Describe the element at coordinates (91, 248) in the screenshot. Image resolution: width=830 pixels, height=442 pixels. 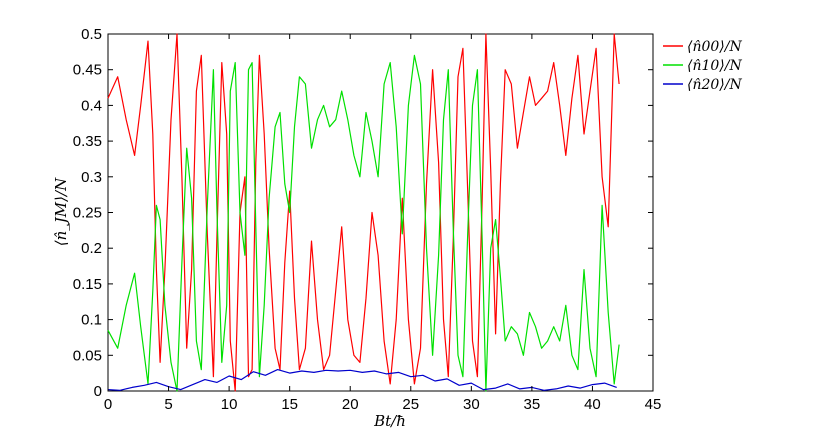
I see `y-tick-label: 0.2` at that location.